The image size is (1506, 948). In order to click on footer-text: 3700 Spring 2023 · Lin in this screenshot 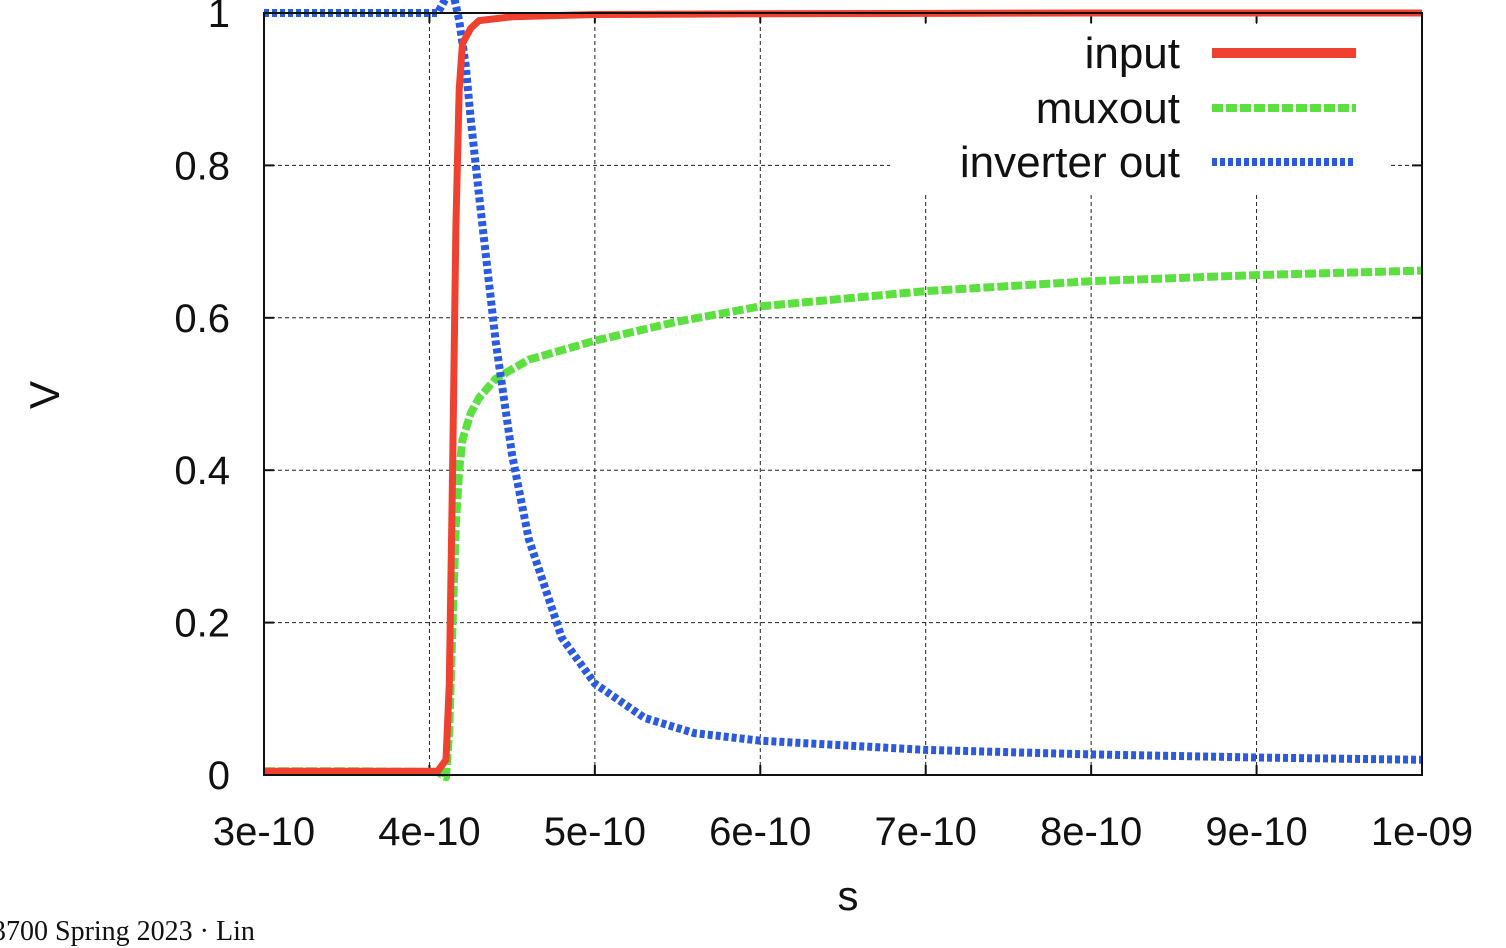, I will do `click(127, 931)`.